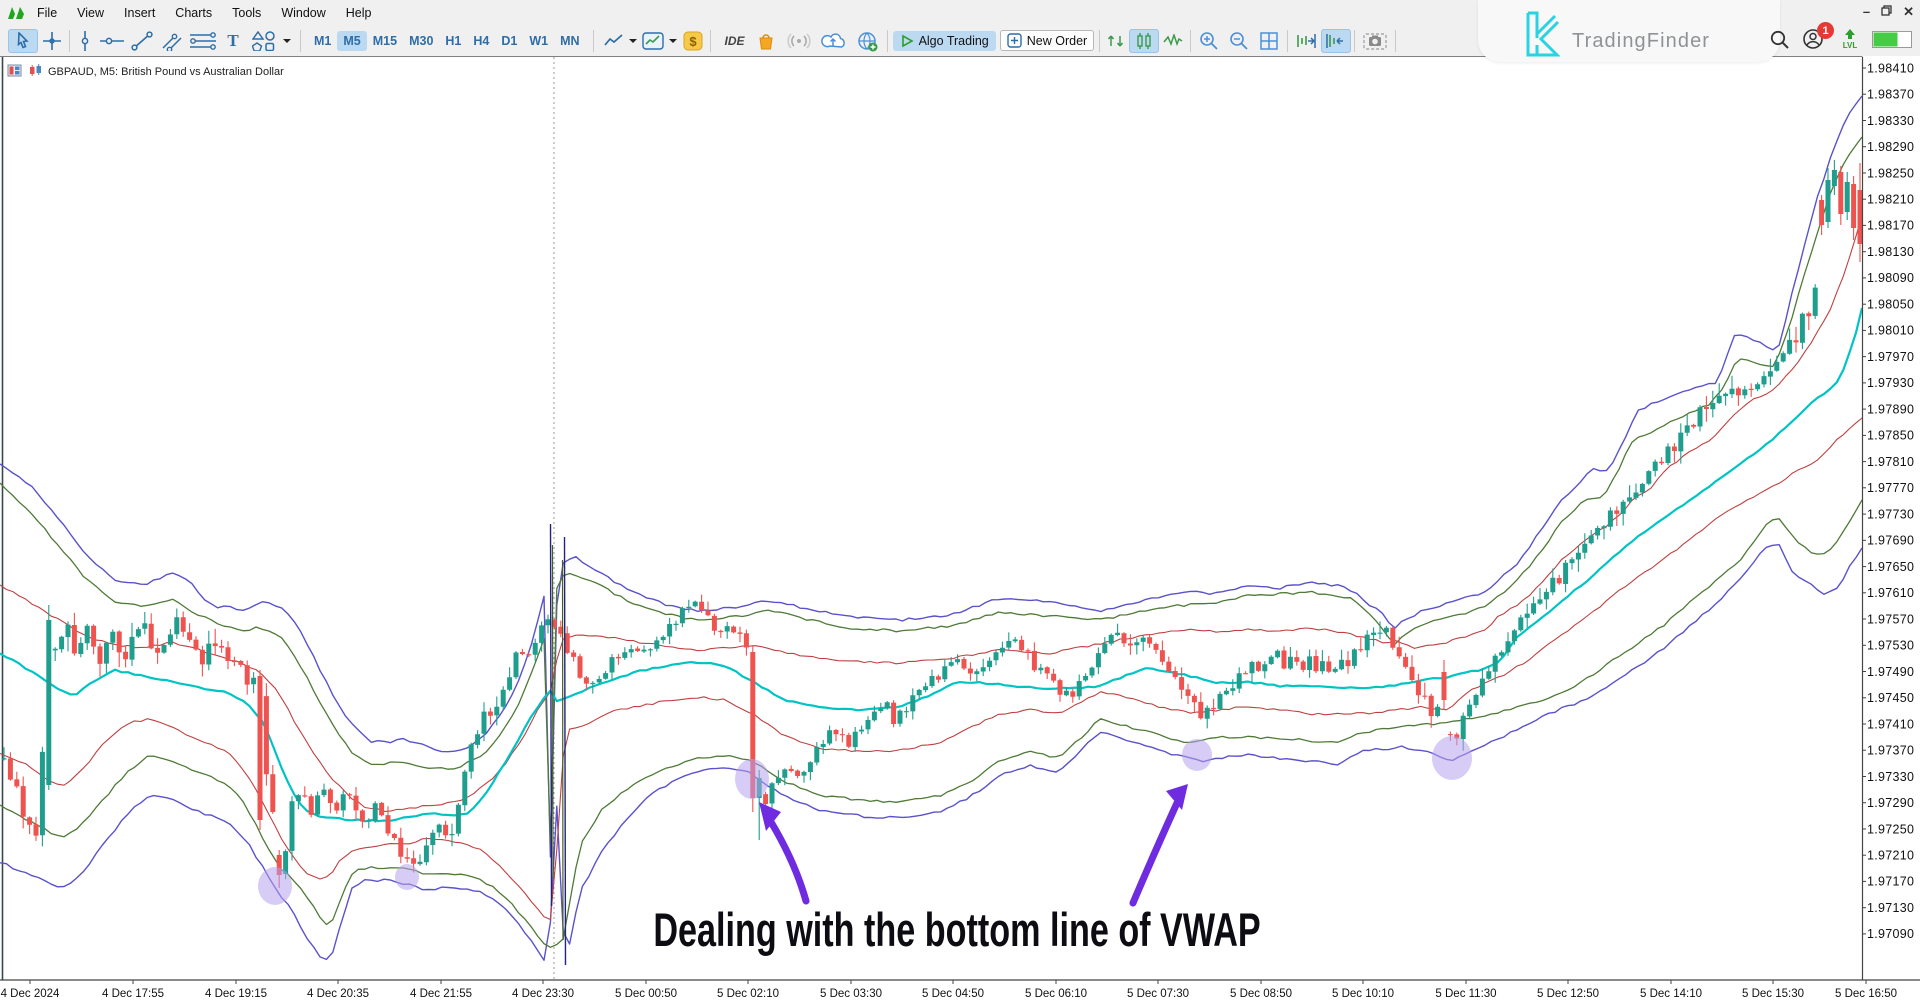 The width and height of the screenshot is (1920, 1006). I want to click on svg-text: 1.98050, so click(1890, 305).